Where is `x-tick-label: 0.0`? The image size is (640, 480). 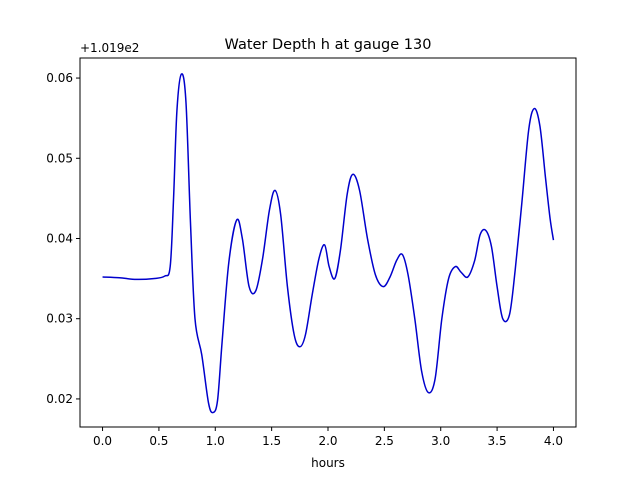
x-tick-label: 0.0 is located at coordinates (102, 441).